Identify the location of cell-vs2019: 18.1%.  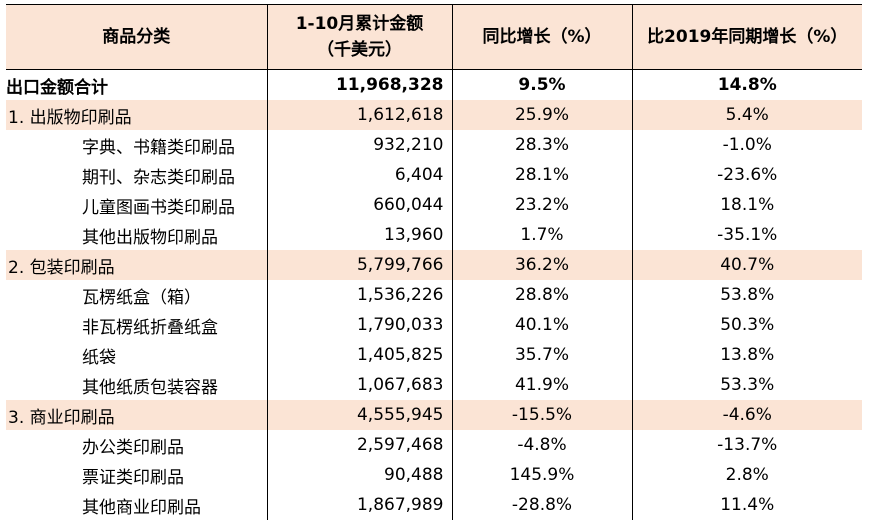
(746, 205).